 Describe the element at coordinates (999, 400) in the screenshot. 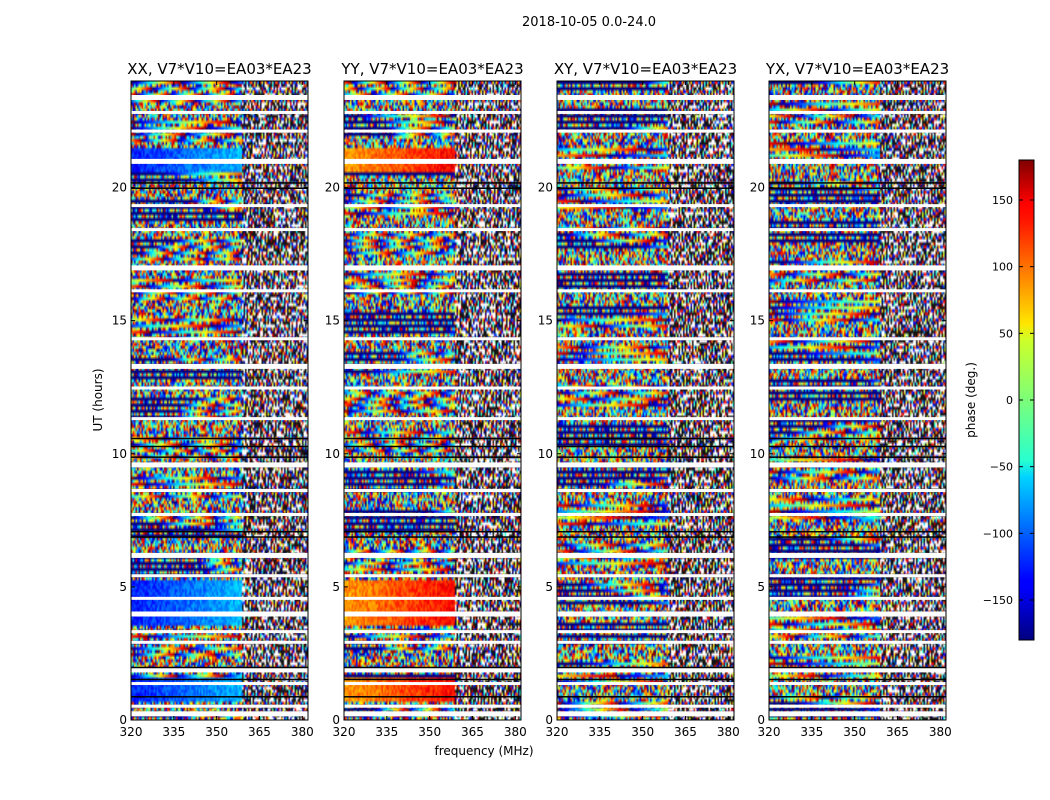

I see `colorbar: −150 −100 −50 0 50 100 150 phase (deg.)` at that location.